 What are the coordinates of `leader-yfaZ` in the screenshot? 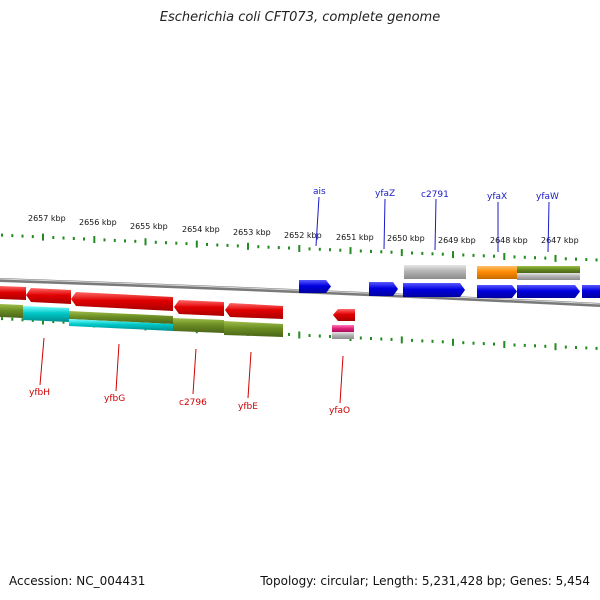 It's located at (384, 224).